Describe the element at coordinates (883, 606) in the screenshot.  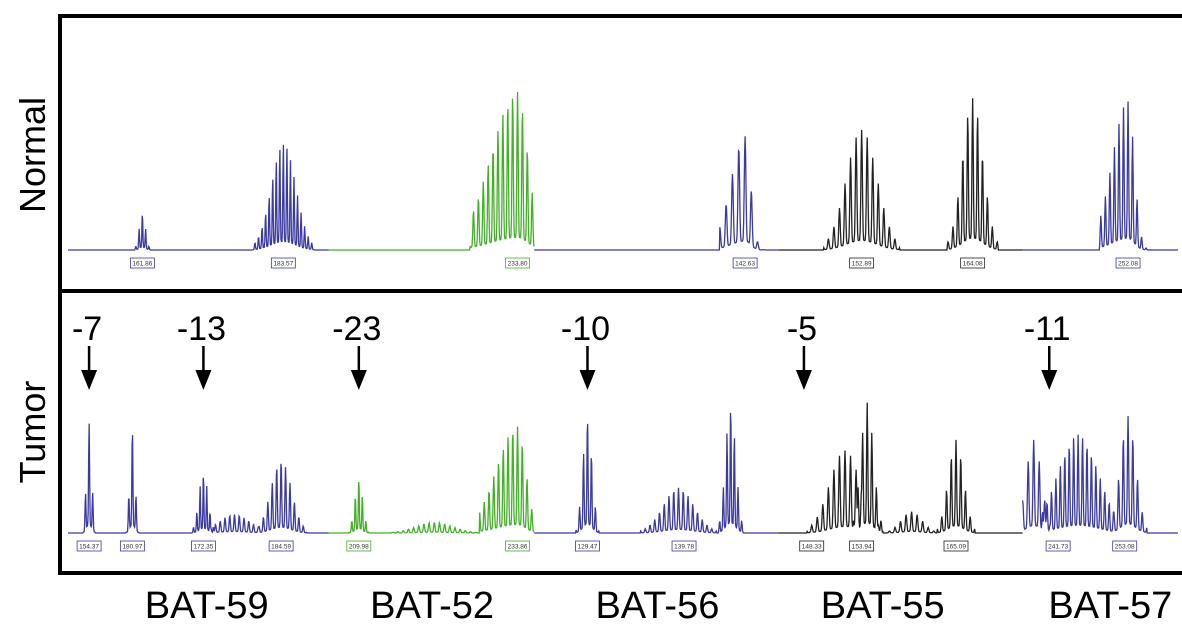
I see `locus-label: BAT-55` at that location.